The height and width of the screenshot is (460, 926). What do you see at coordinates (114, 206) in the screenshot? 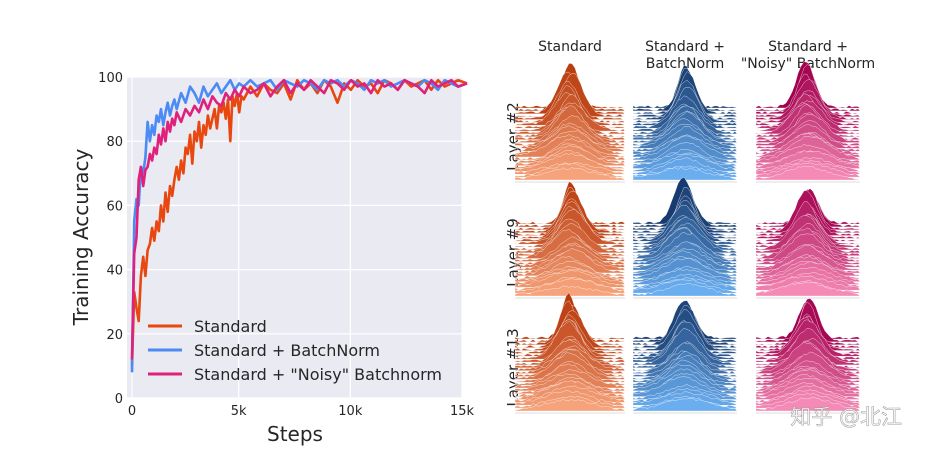
I see `y-tick-label: 60` at bounding box center [114, 206].